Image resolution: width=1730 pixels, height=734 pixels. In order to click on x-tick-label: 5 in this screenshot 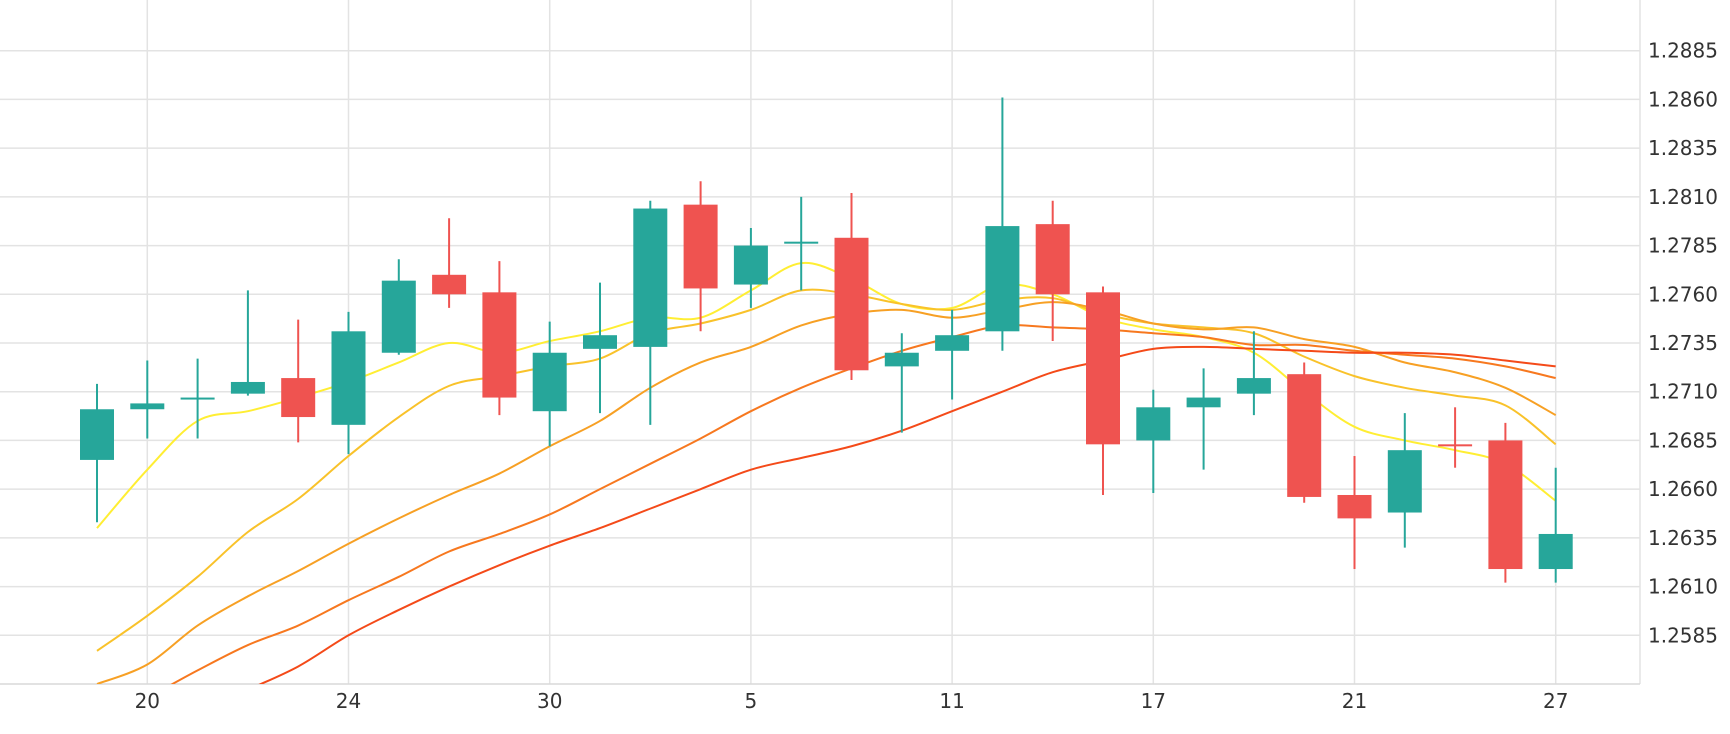, I will do `click(751, 701)`.